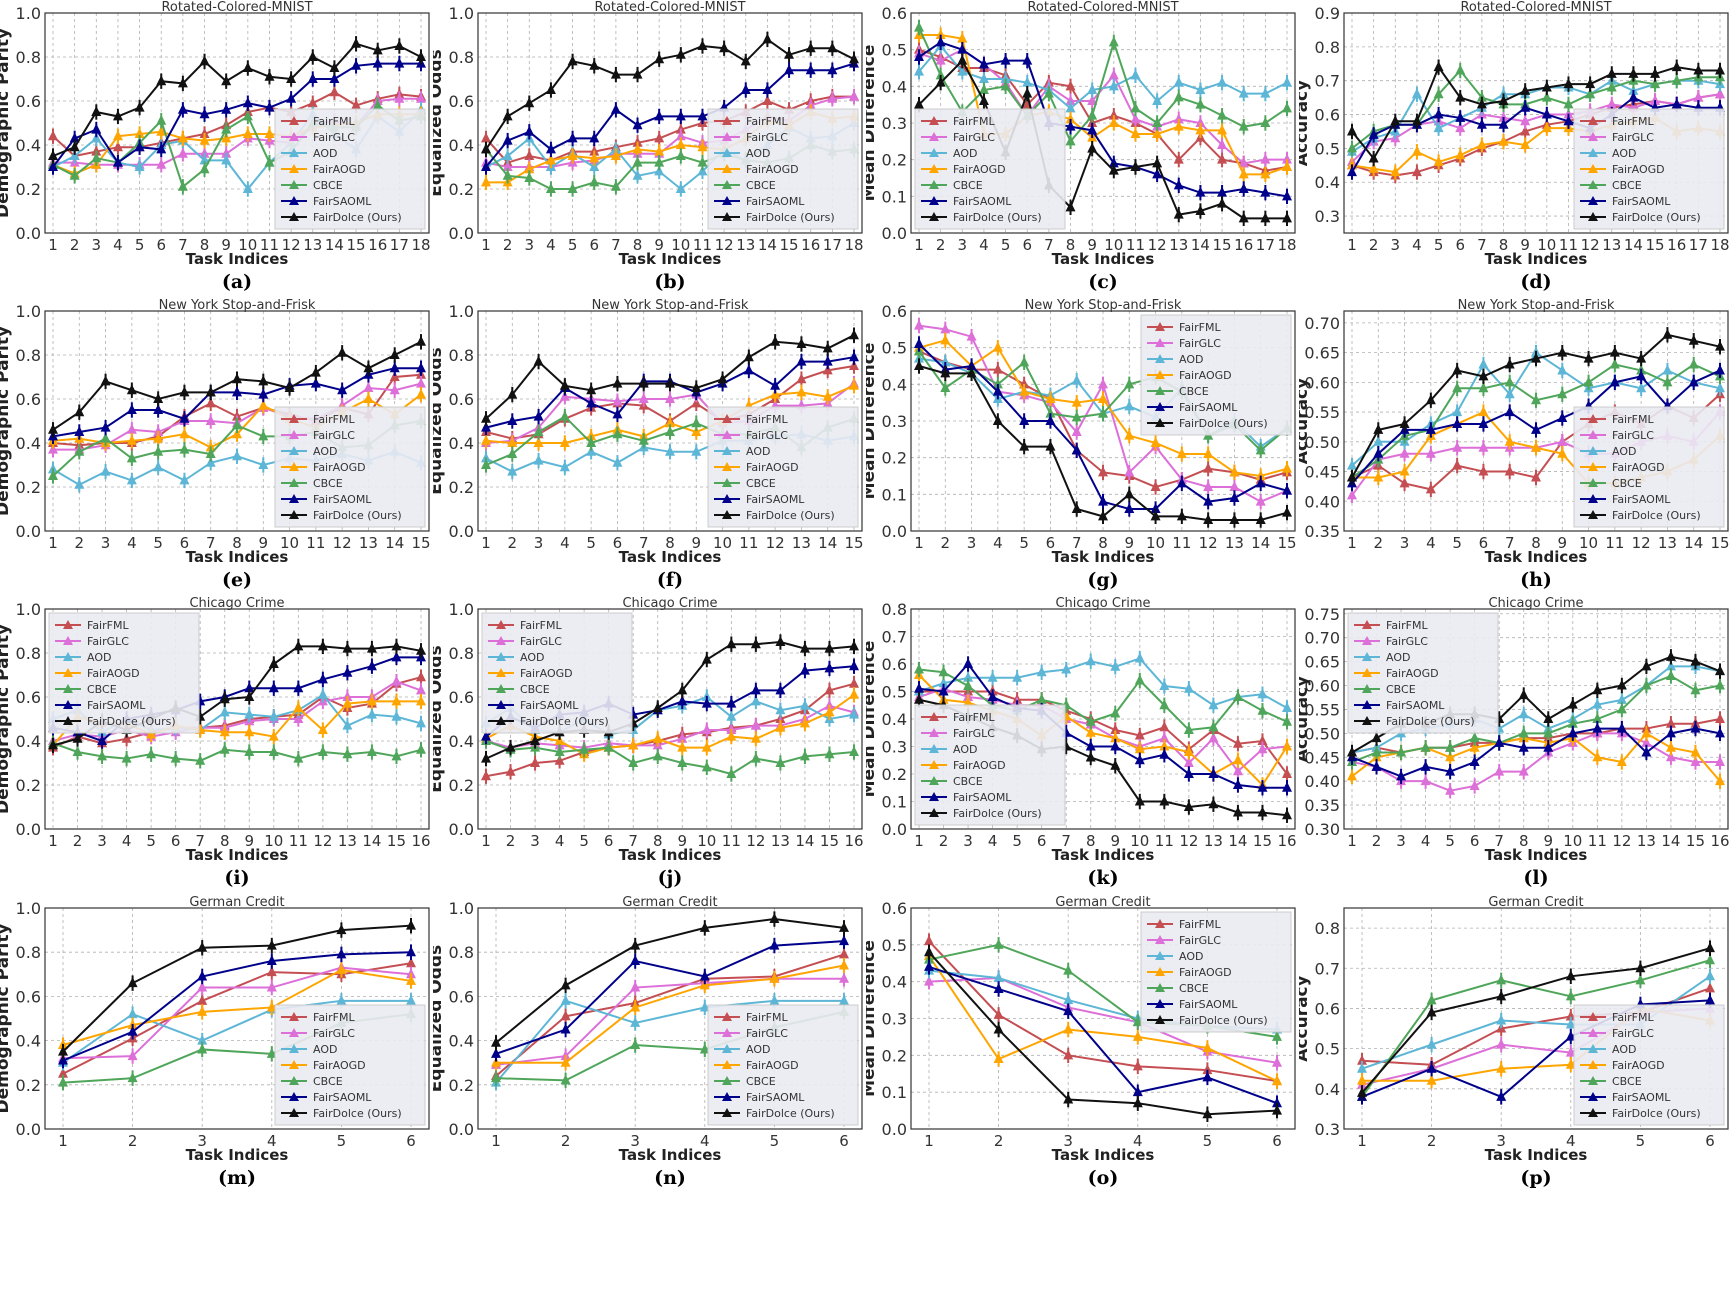  What do you see at coordinates (1102, 902) in the screenshot?
I see `chart-title: German Credit` at bounding box center [1102, 902].